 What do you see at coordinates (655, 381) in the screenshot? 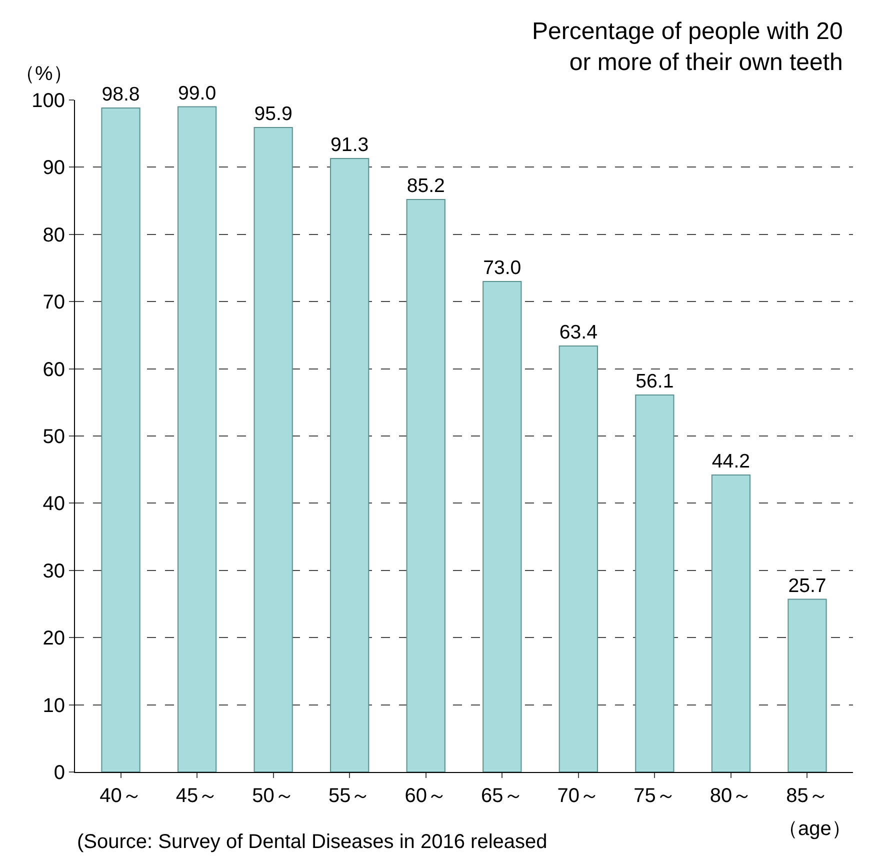
I see `data-label: 56.1` at bounding box center [655, 381].